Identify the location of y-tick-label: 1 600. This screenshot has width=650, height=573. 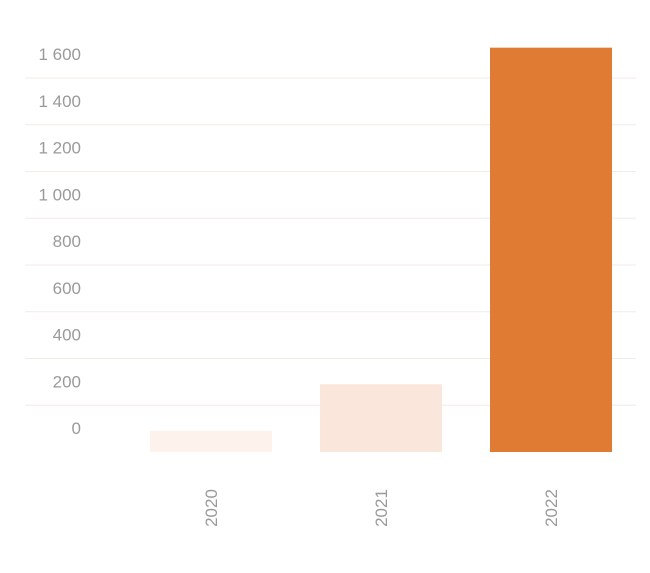
(59, 54).